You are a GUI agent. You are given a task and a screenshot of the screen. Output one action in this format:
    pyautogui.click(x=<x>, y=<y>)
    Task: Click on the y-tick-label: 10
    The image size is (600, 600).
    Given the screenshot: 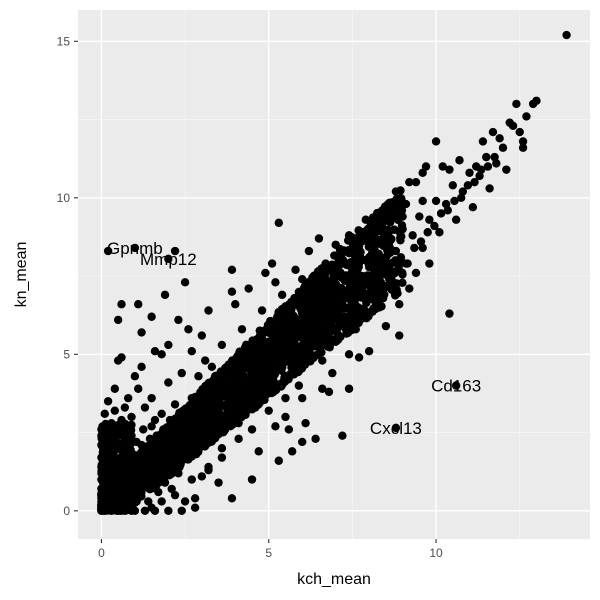 What is the action you would take?
    pyautogui.click(x=64, y=198)
    